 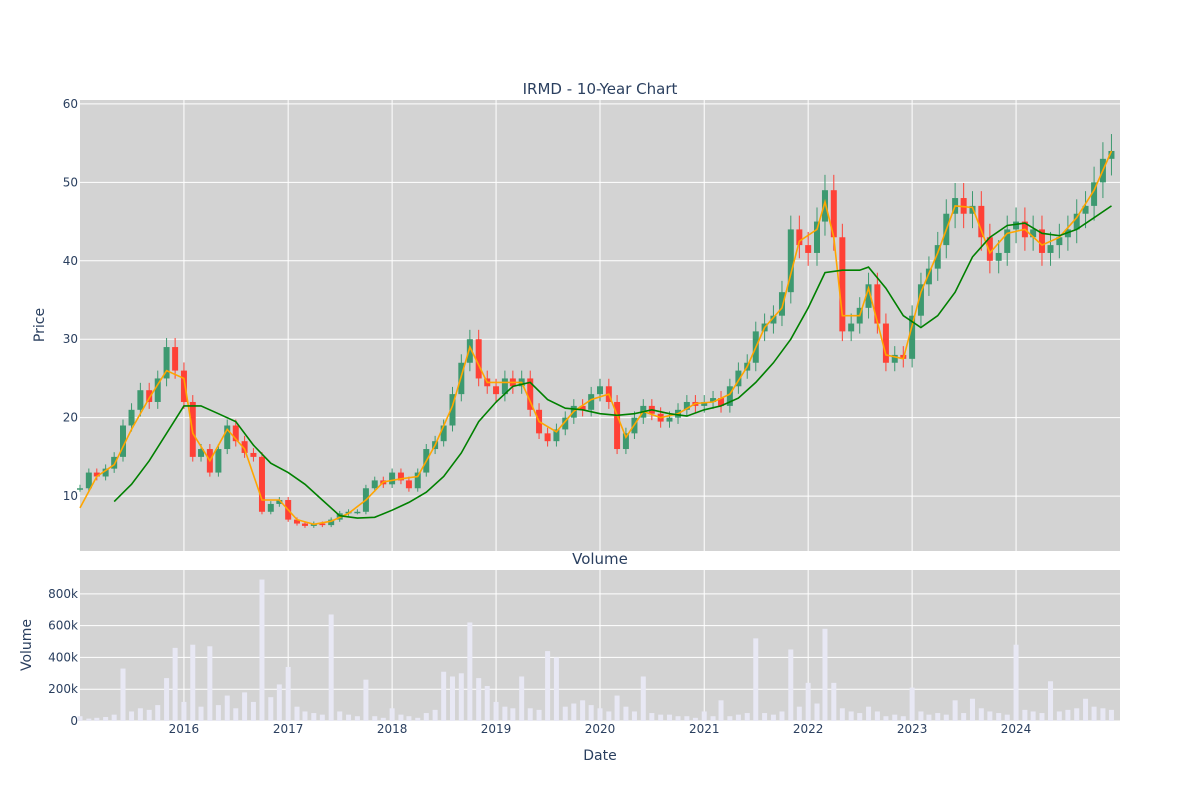 What do you see at coordinates (70, 104) in the screenshot?
I see `price-y-tick-label: 60` at bounding box center [70, 104].